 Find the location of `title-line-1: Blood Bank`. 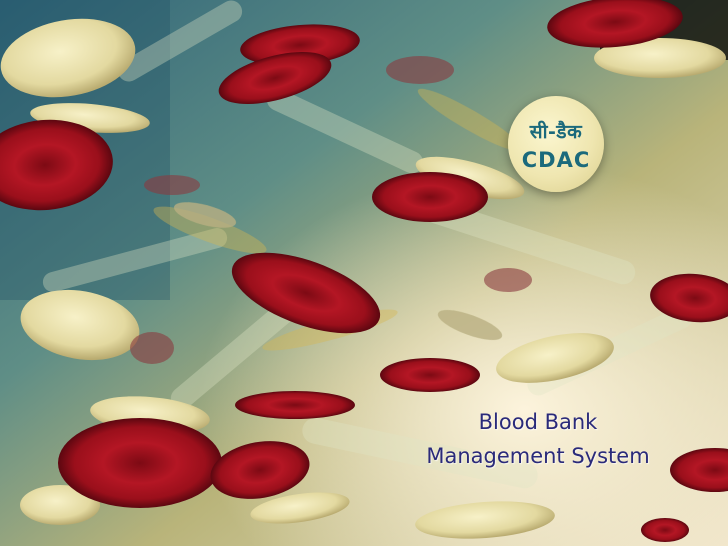

title-line-1: Blood Bank is located at coordinates (538, 422).